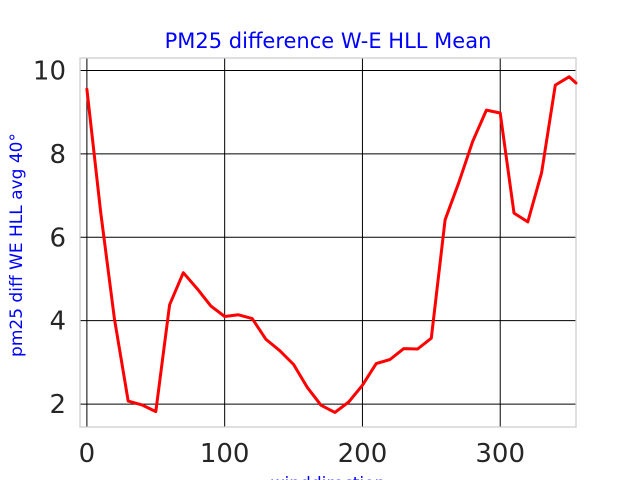  I want to click on x-axis-label: winddirection, so click(328, 477).